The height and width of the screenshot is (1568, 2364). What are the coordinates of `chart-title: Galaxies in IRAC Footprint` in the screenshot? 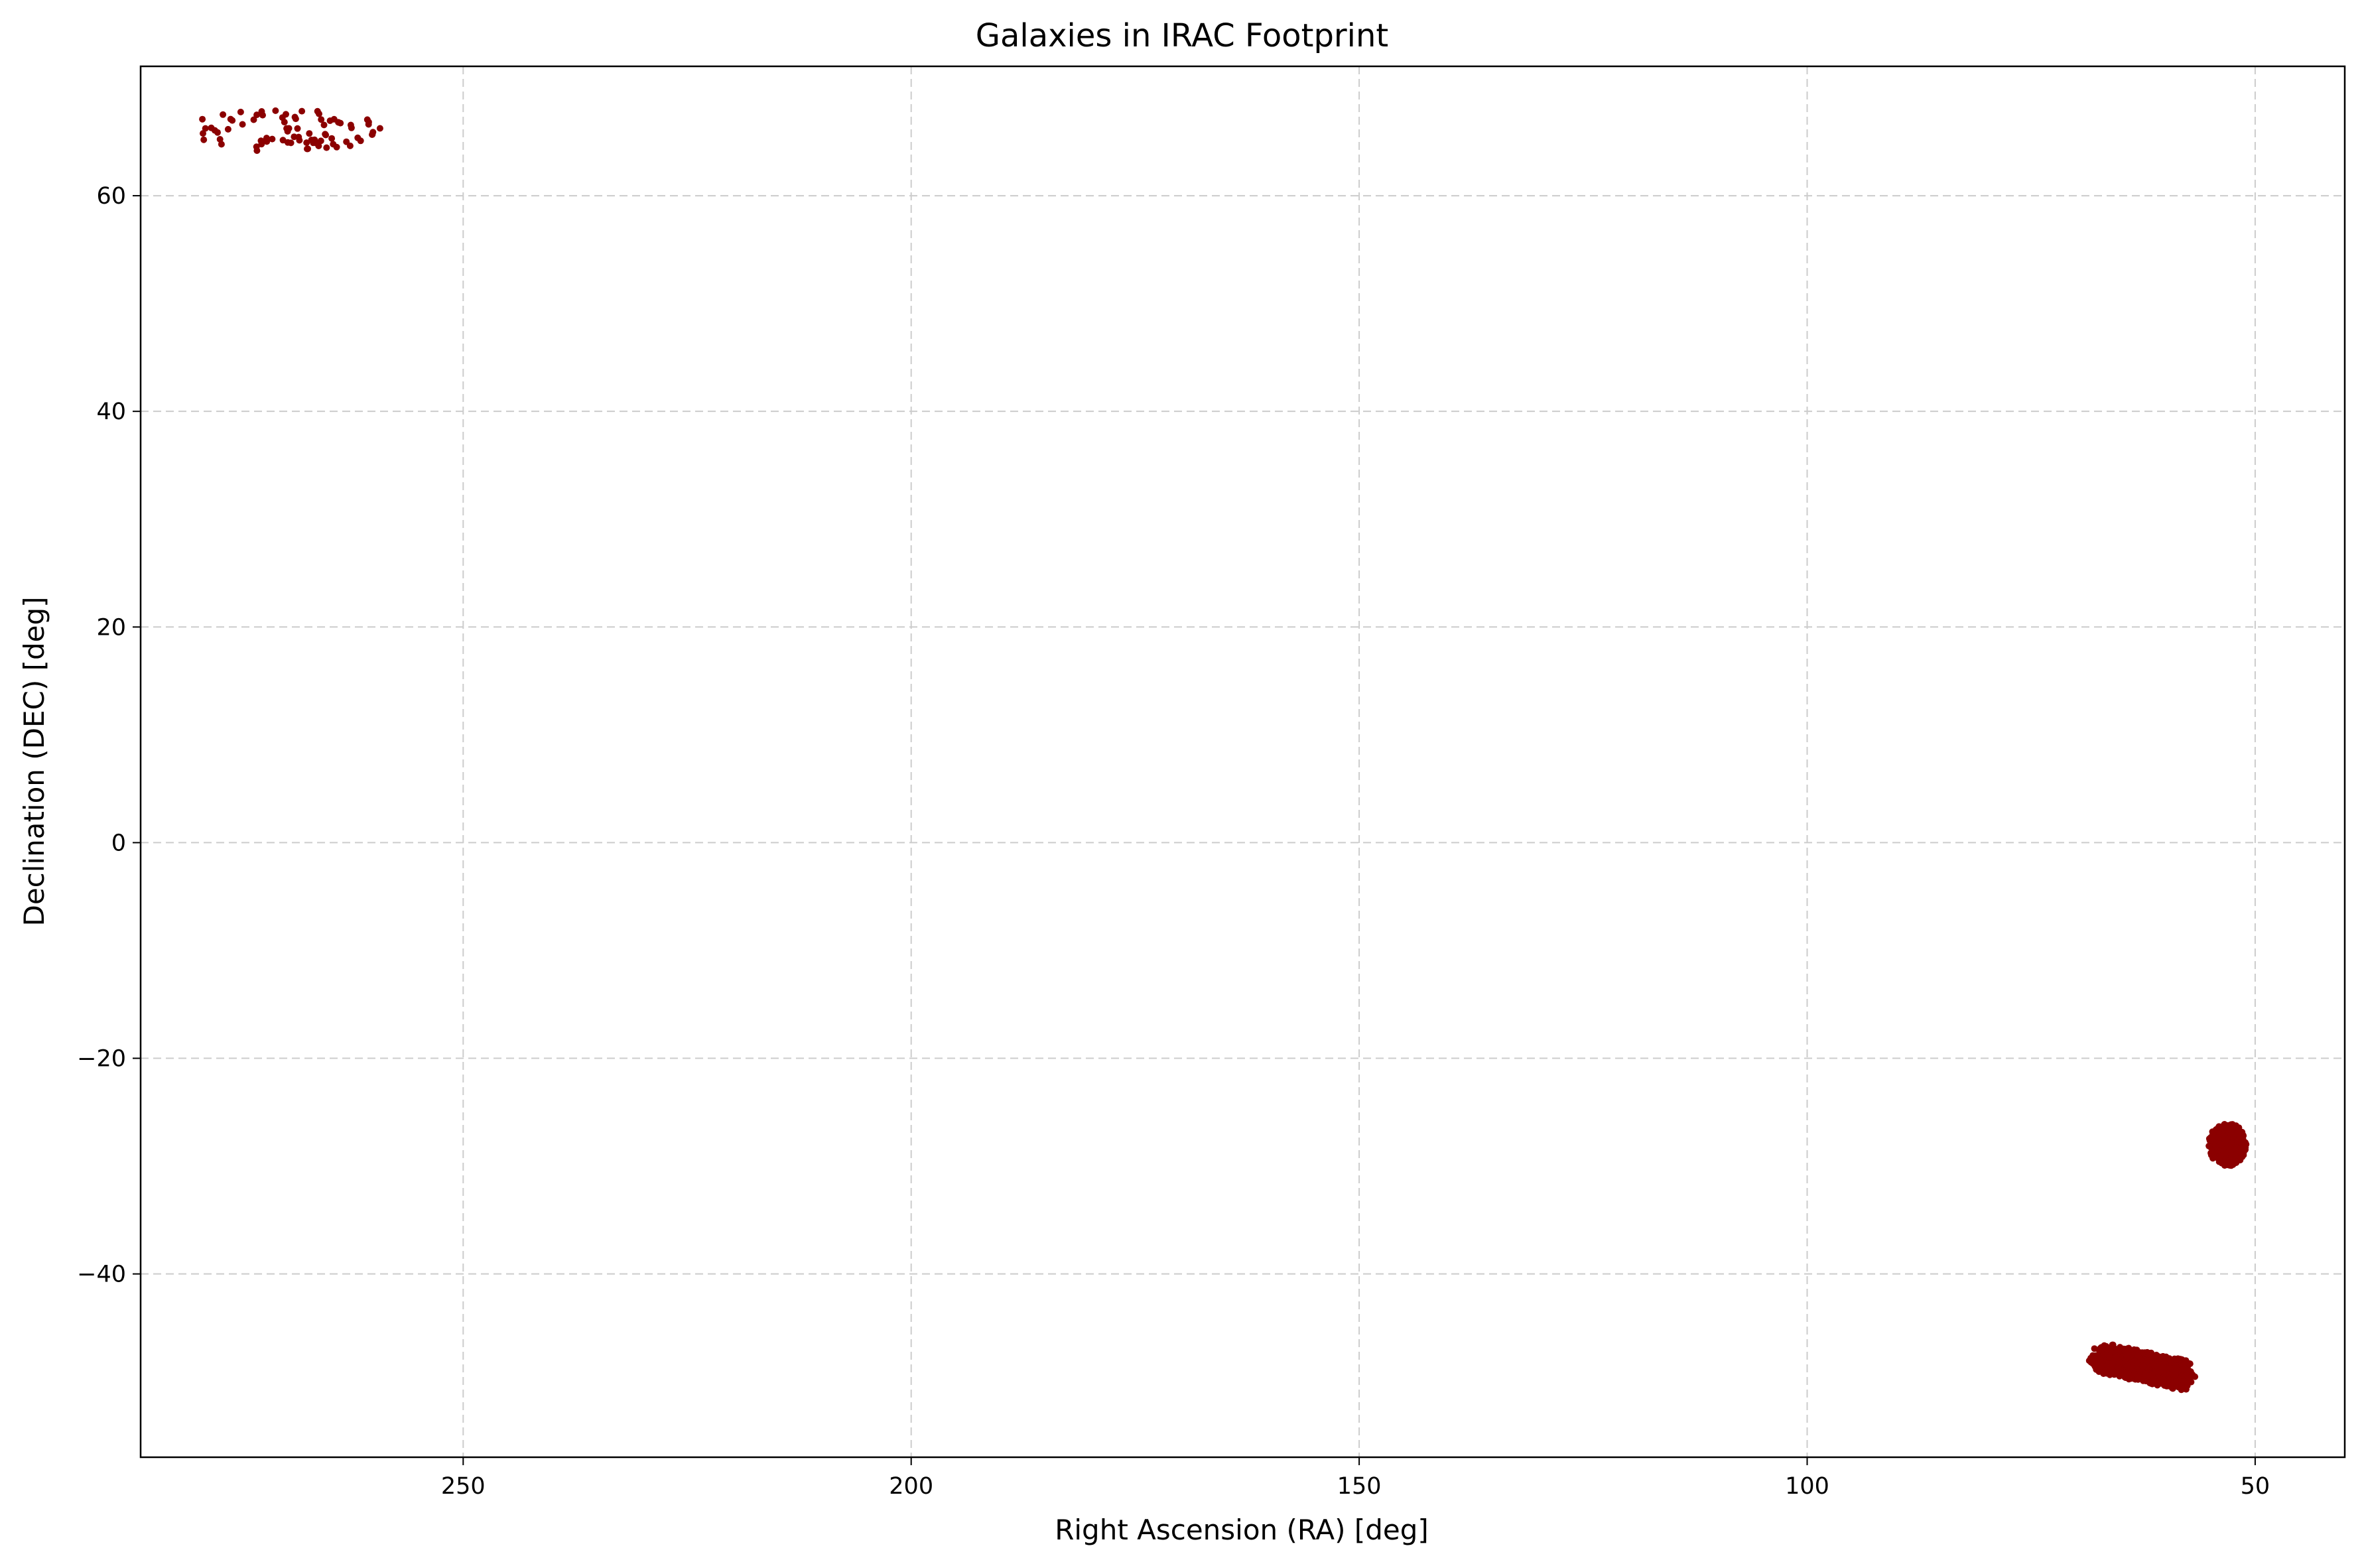 It's located at (1182, 35).